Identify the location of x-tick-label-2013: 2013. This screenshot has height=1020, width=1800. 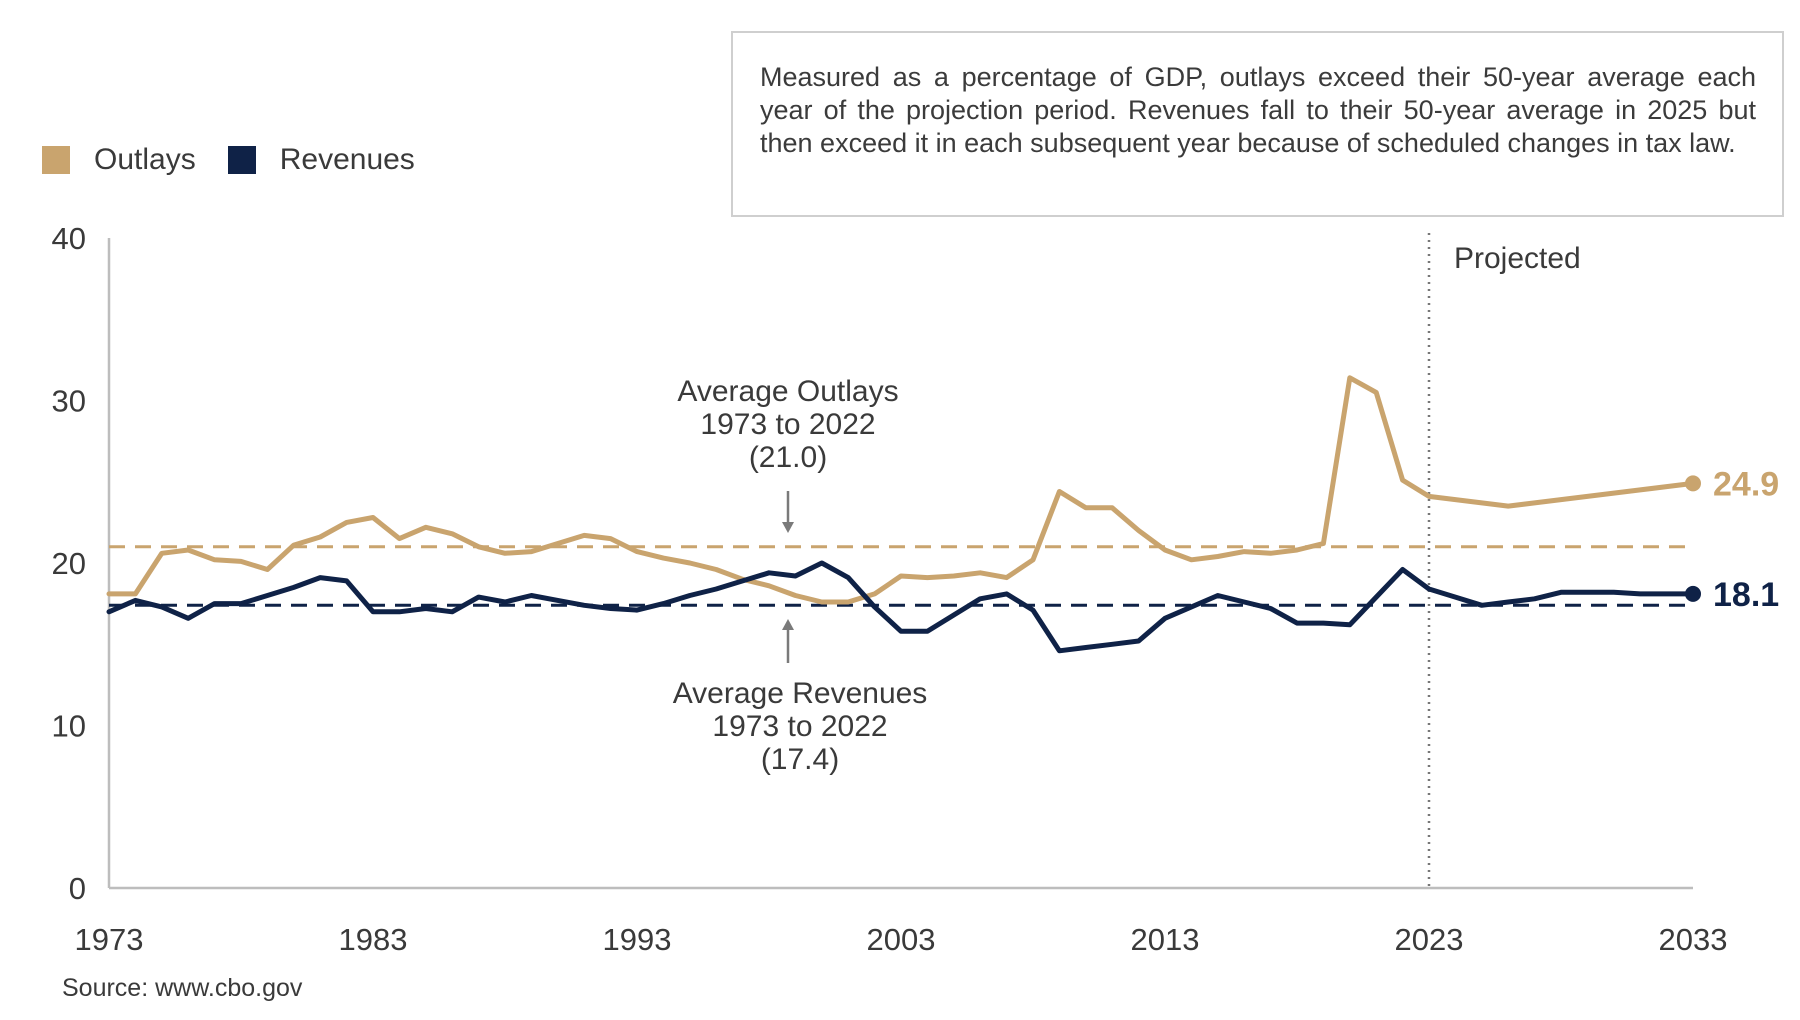
(1165, 939).